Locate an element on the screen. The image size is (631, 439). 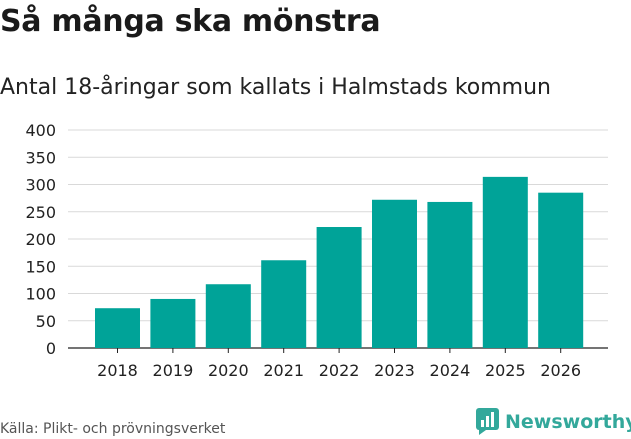
x-tick-label: 2022 is located at coordinates (339, 370).